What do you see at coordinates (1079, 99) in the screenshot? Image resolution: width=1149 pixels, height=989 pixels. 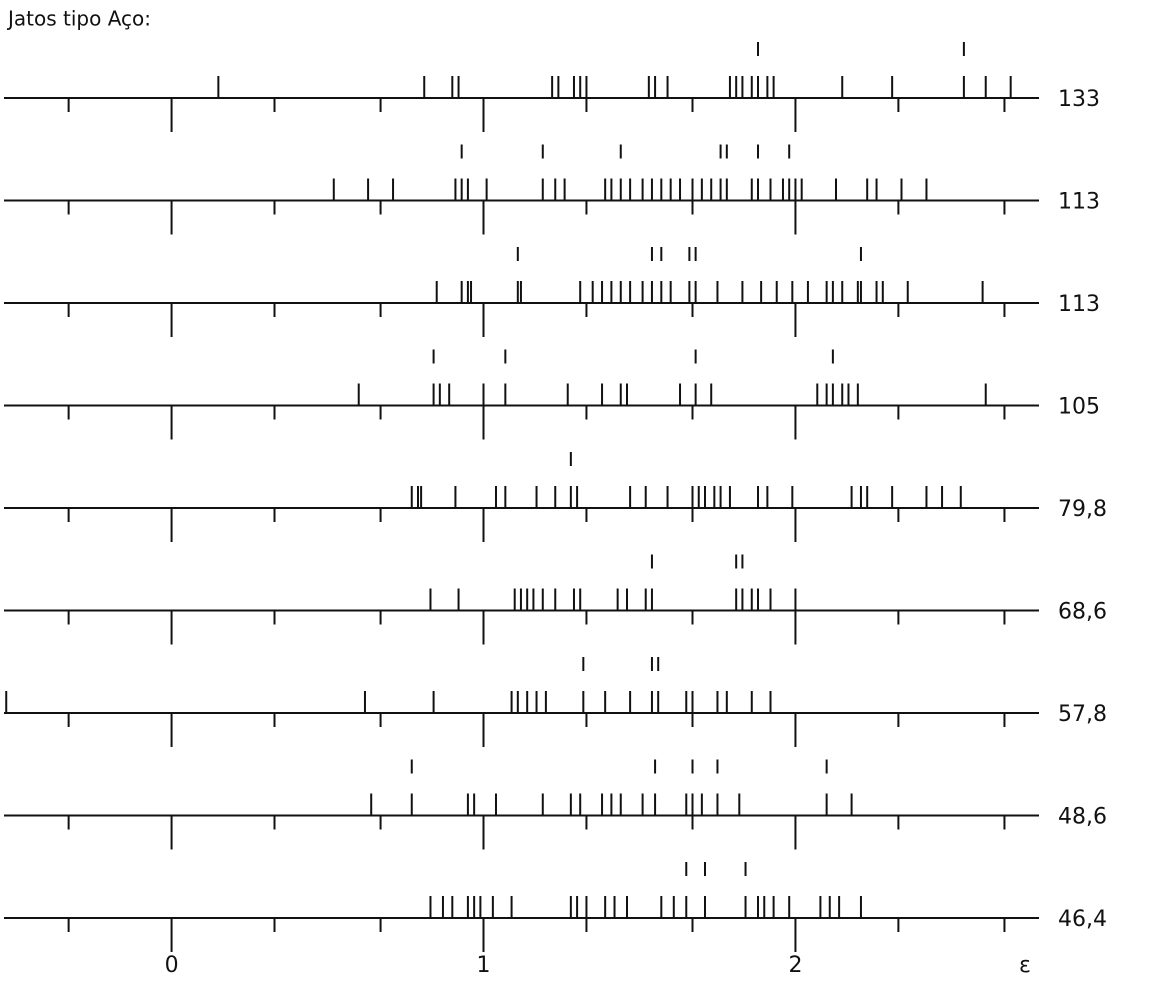 I see `row-label: 133` at bounding box center [1079, 99].